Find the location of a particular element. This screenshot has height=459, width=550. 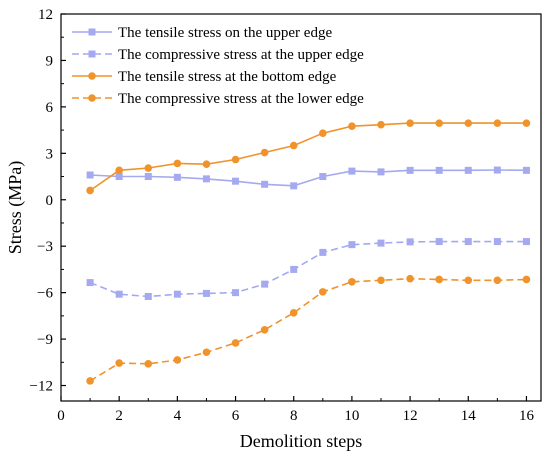

legend-label: The compressive stress at the upper edge is located at coordinates (241, 55).